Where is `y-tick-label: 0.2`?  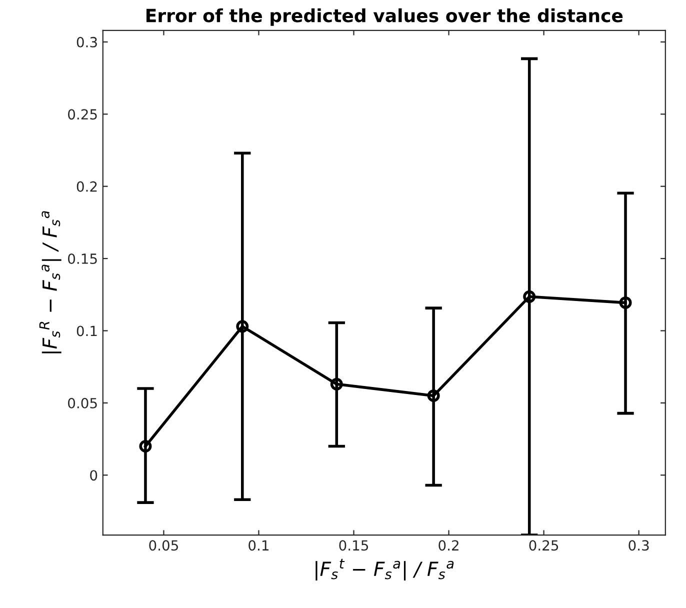
y-tick-label: 0.2 is located at coordinates (86, 186).